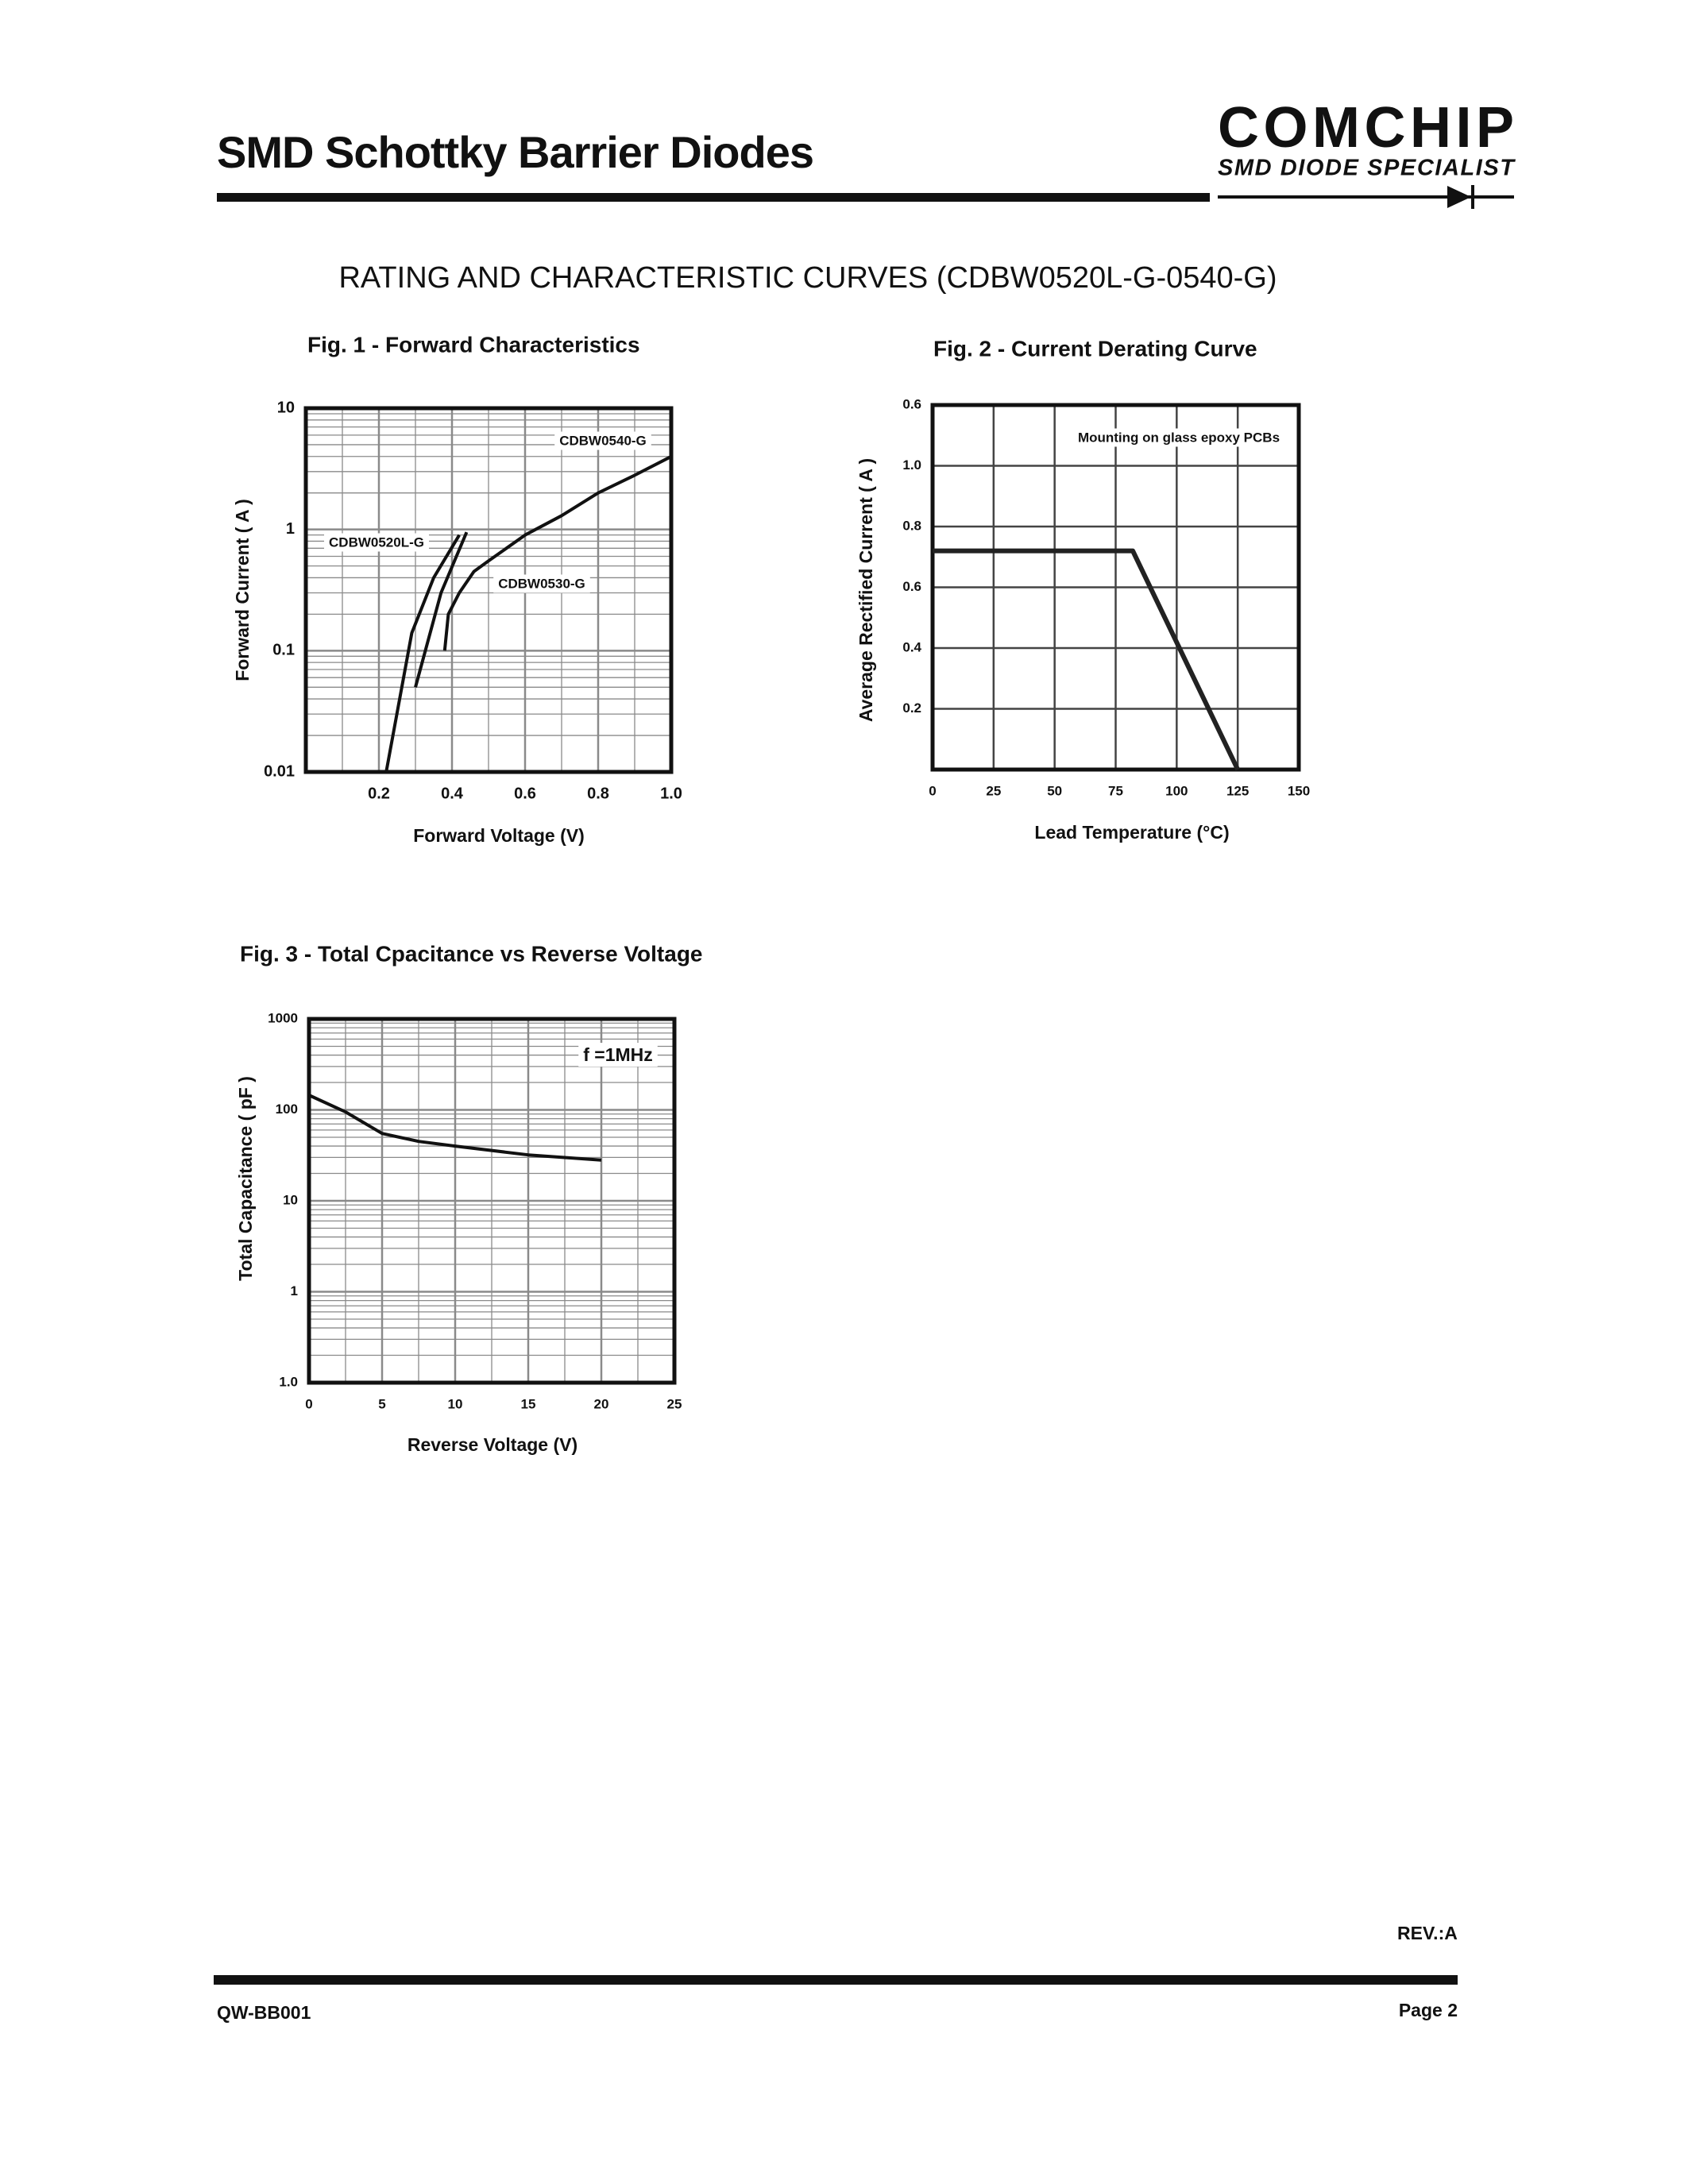 The image size is (1688, 2184). I want to click on x-tick-label: 150, so click(1299, 790).